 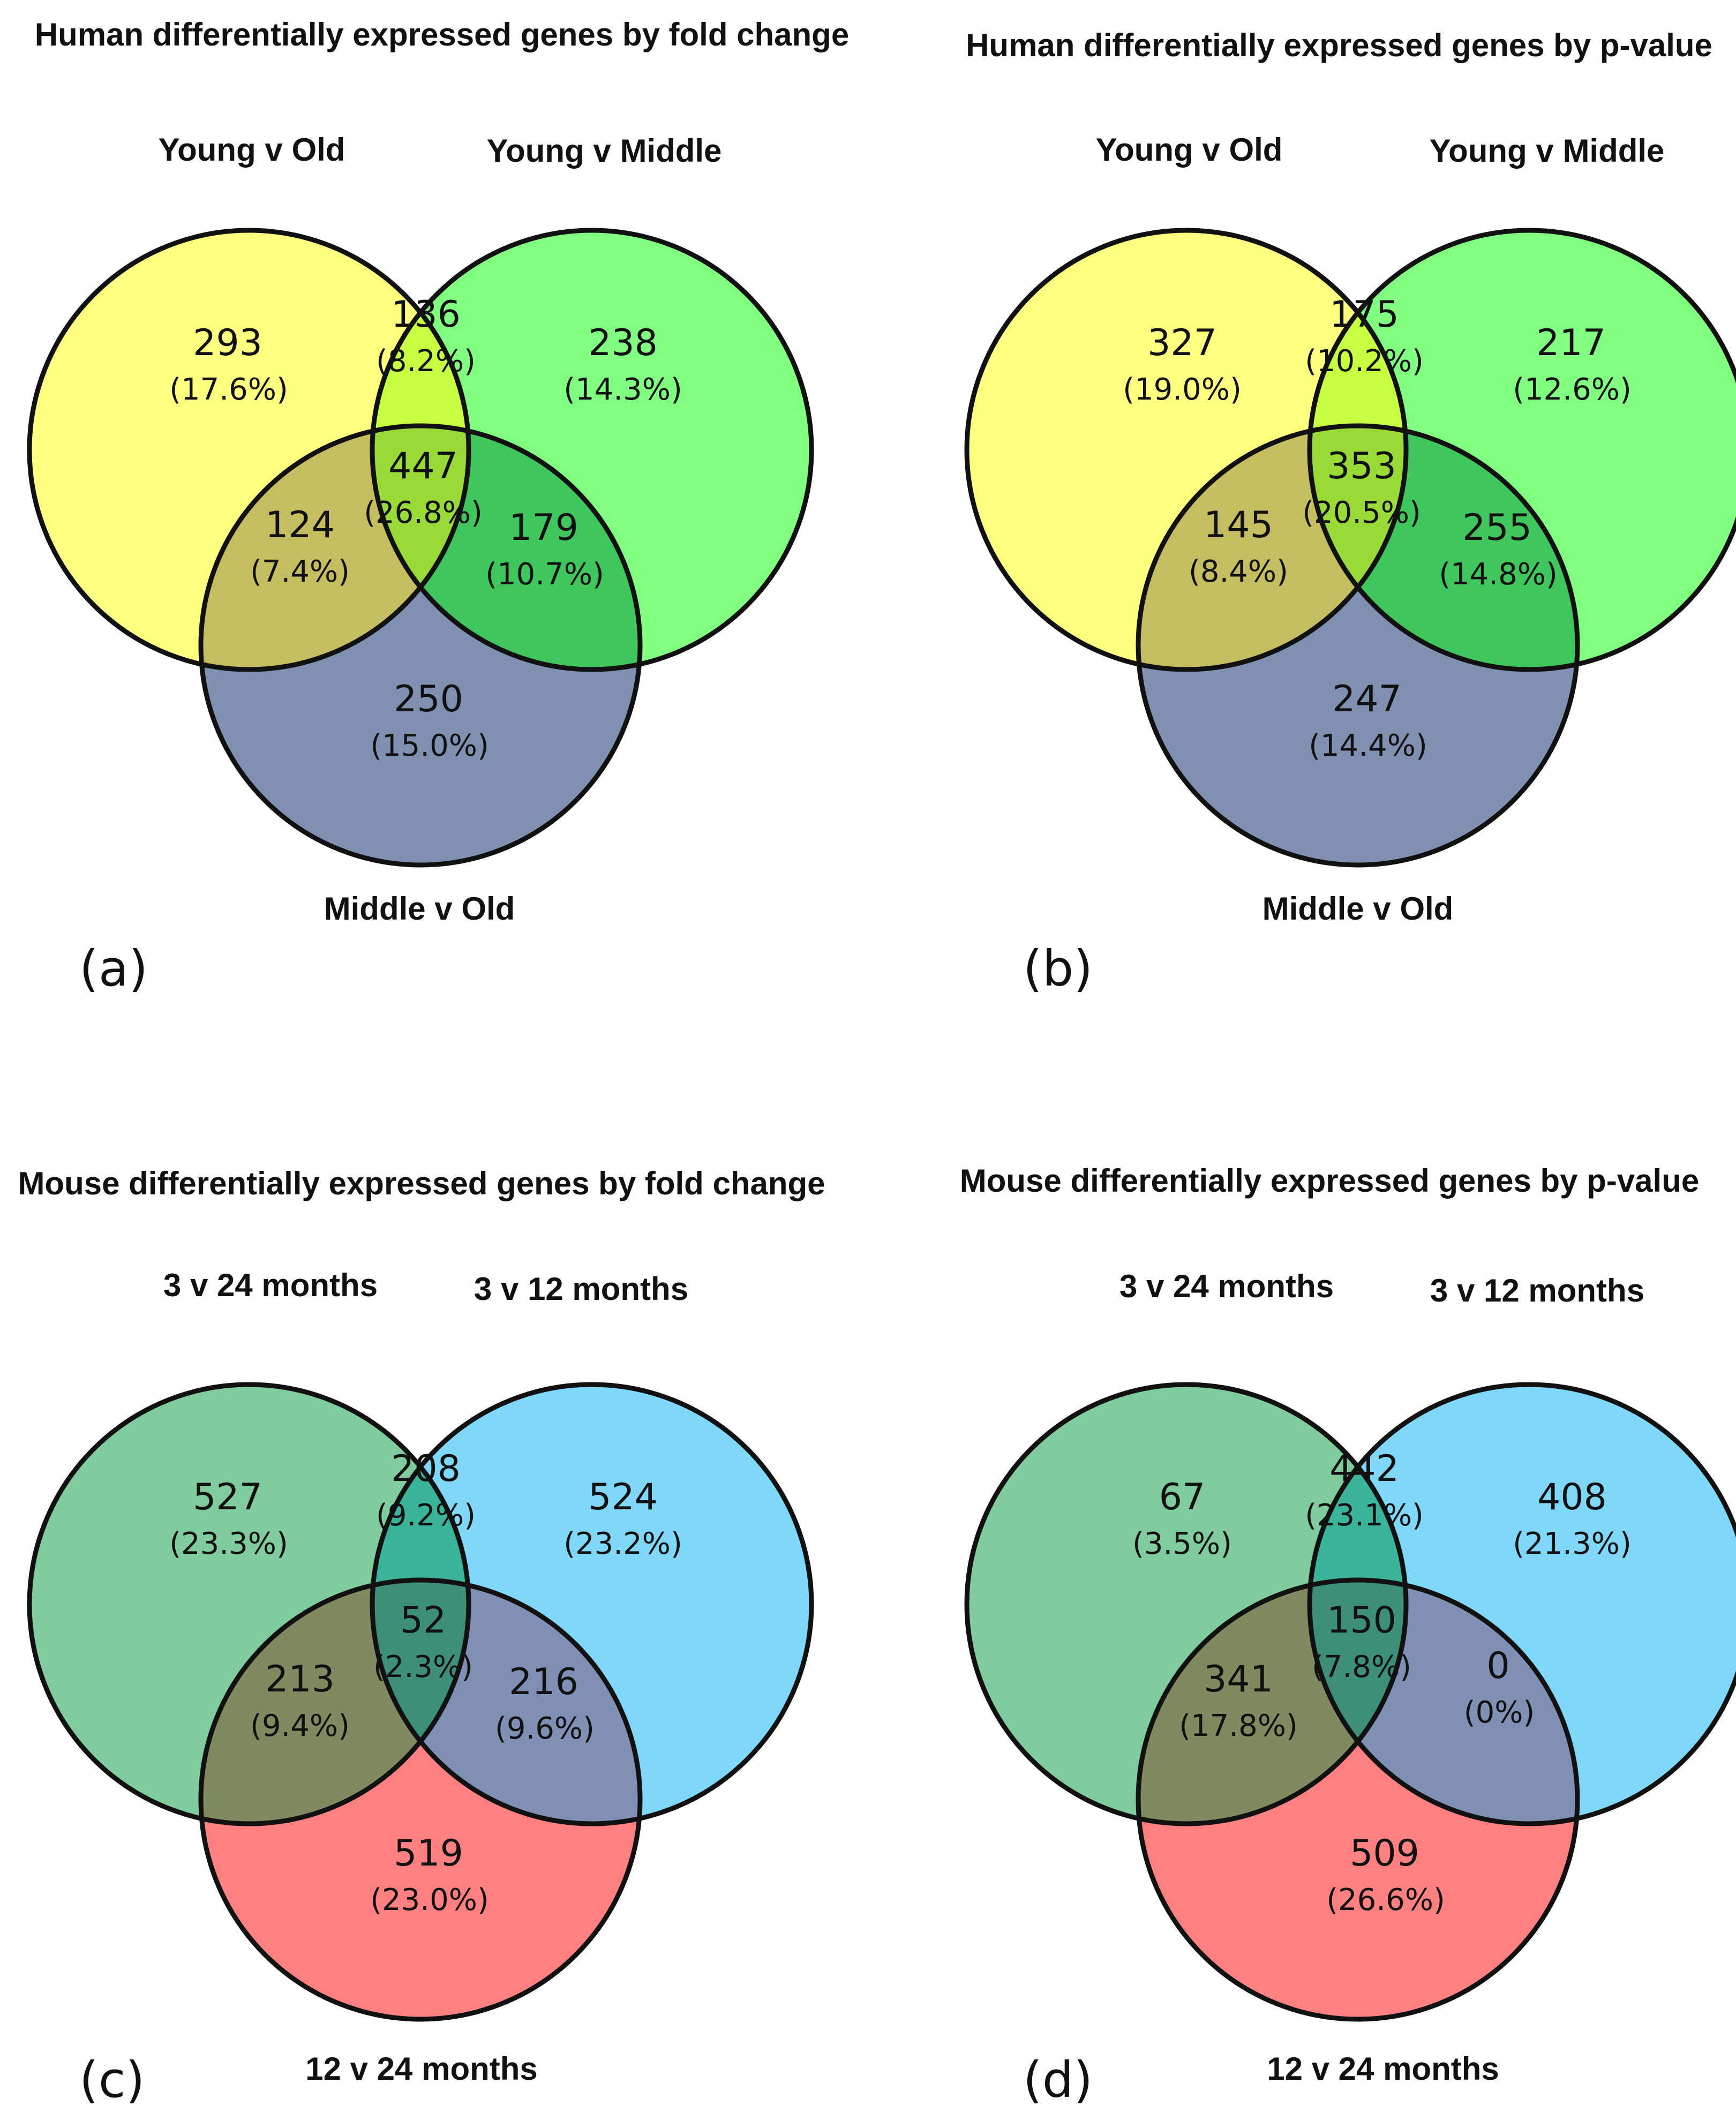 What do you see at coordinates (1187, 1604) in the screenshot?
I see `panel-d-set-a-circle` at bounding box center [1187, 1604].